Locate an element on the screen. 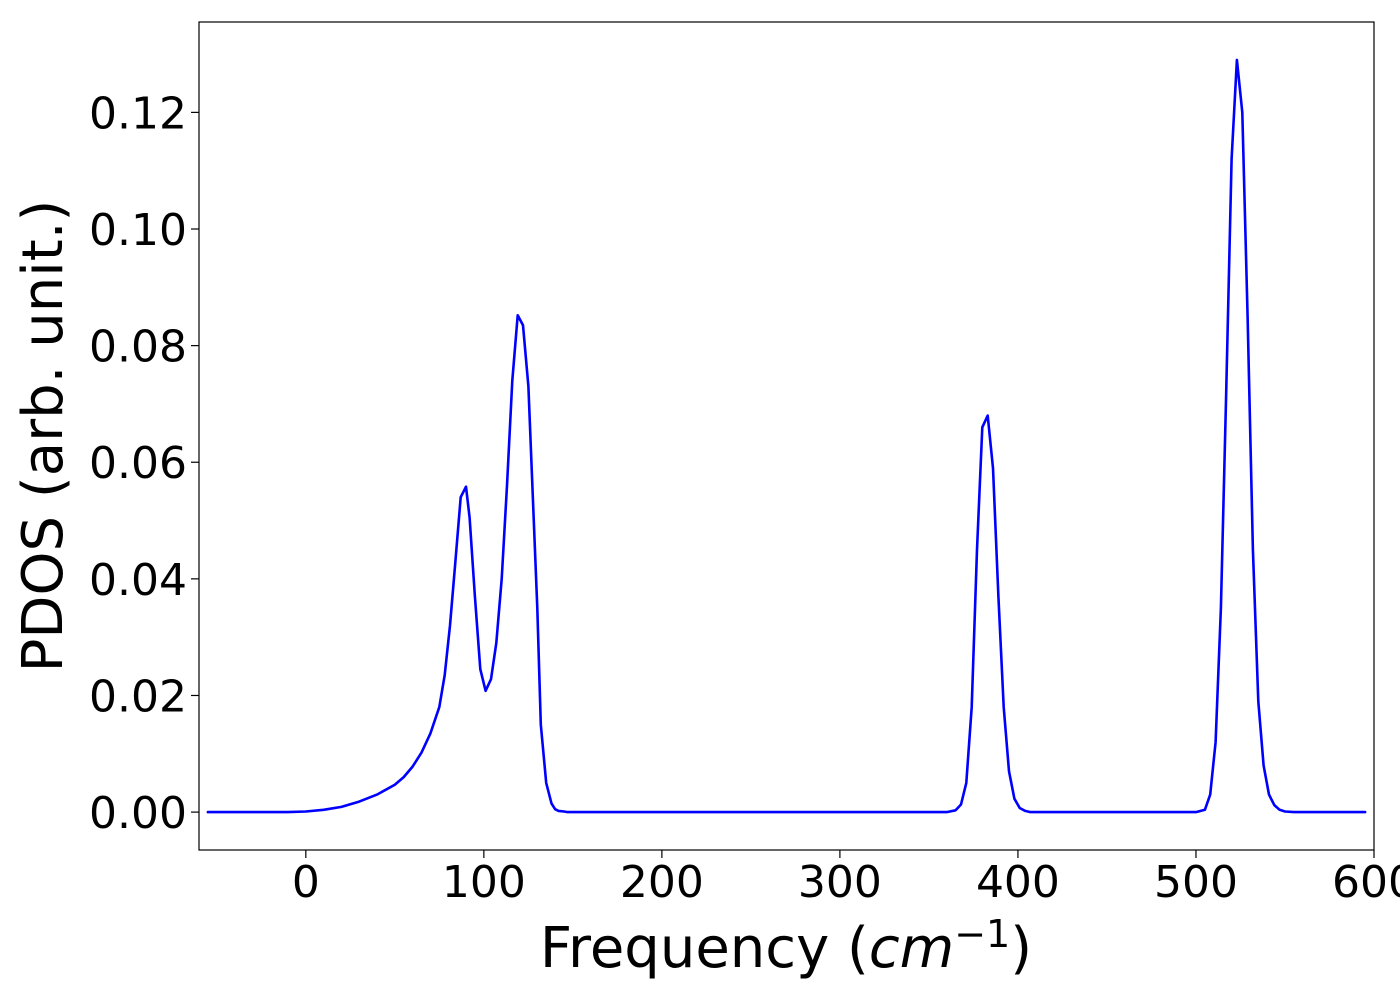  x-tick-label: 200 is located at coordinates (662, 882).